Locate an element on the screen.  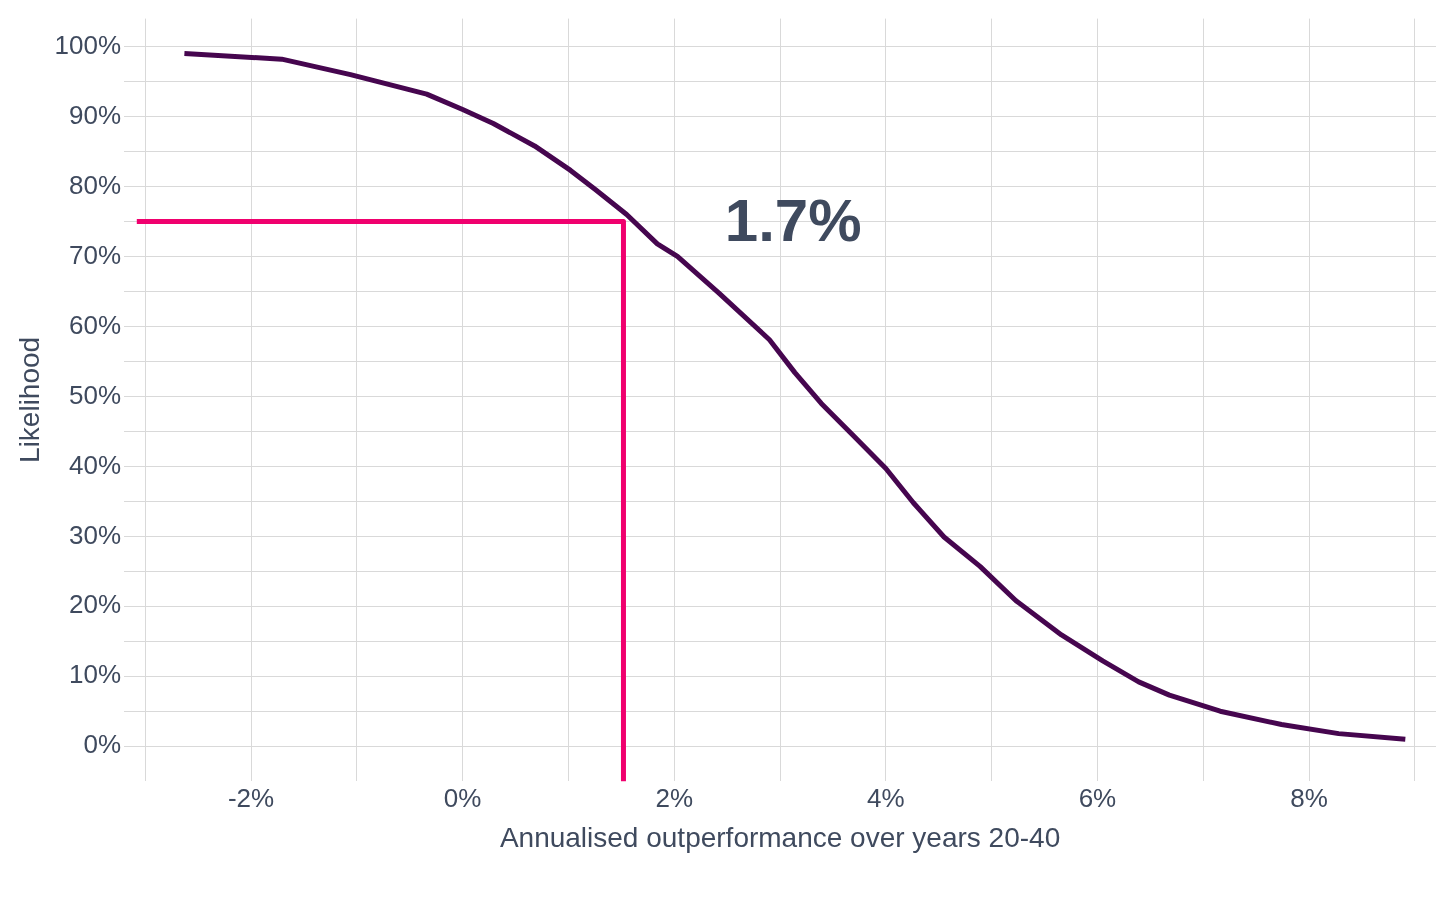
y-tick-label: 10% is located at coordinates (95, 674).